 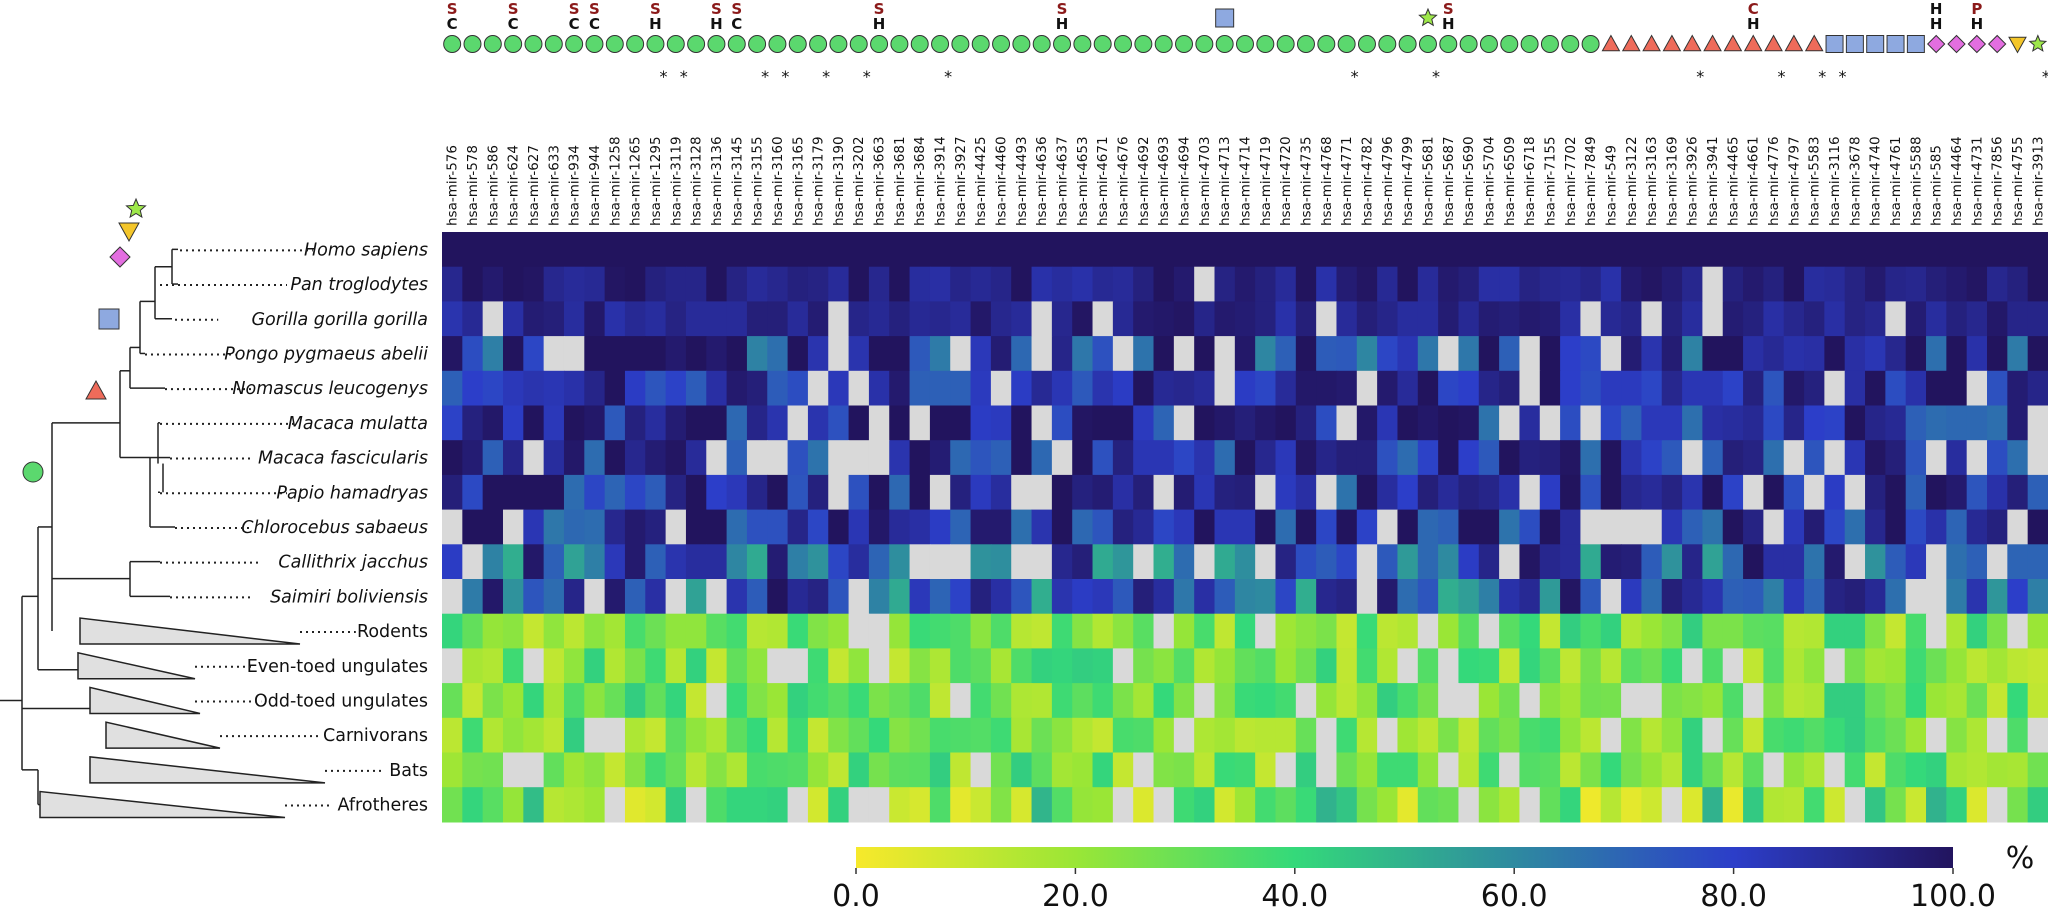 What do you see at coordinates (1164, 181) in the screenshot?
I see `column-label: hsa-mir-4693` at bounding box center [1164, 181].